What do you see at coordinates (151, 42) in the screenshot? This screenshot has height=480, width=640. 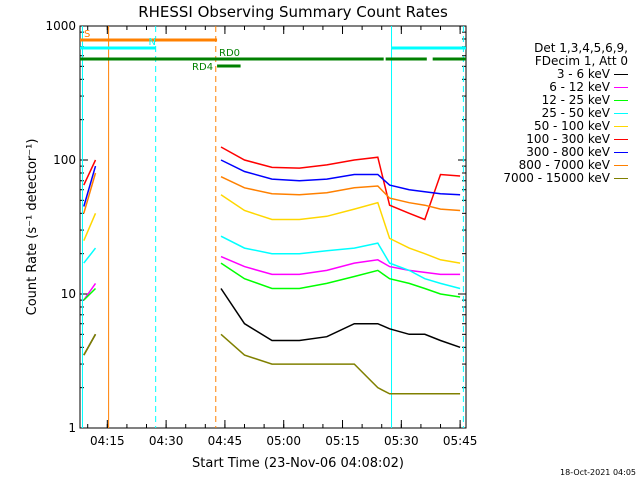 I see `flag-label-n: N` at bounding box center [151, 42].